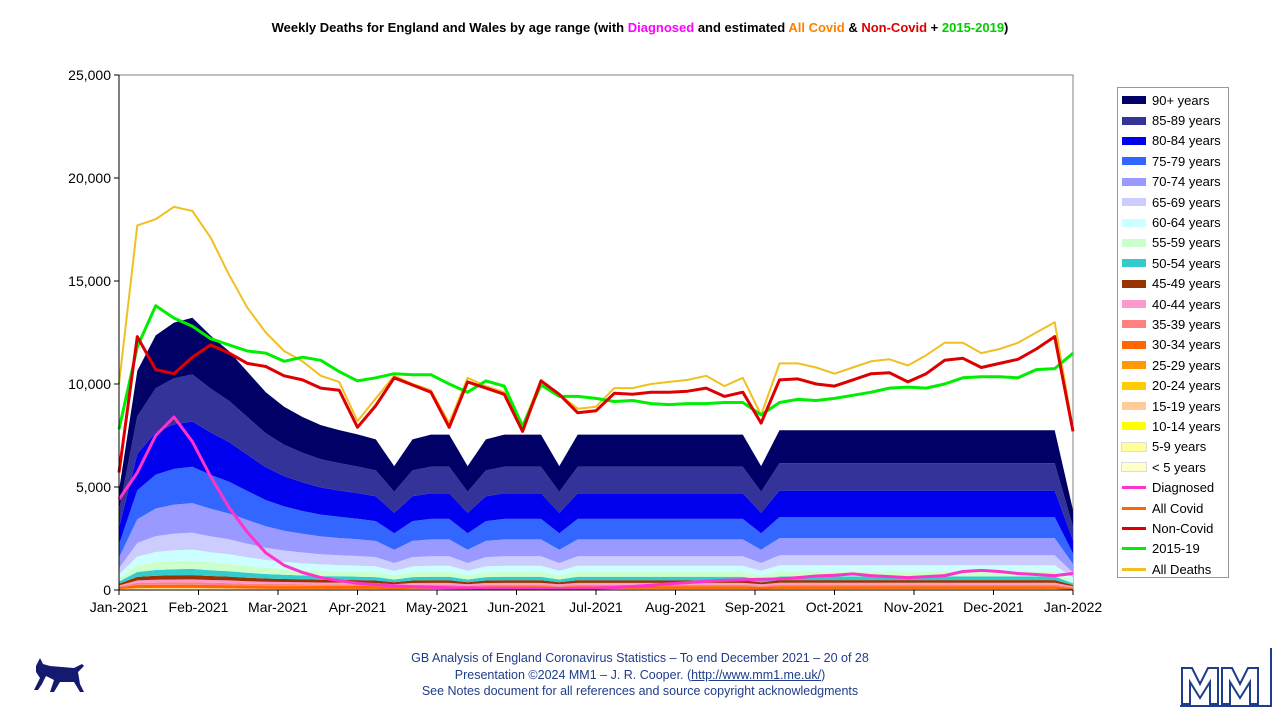  I want to click on legend-label: All Covid, so click(1178, 508).